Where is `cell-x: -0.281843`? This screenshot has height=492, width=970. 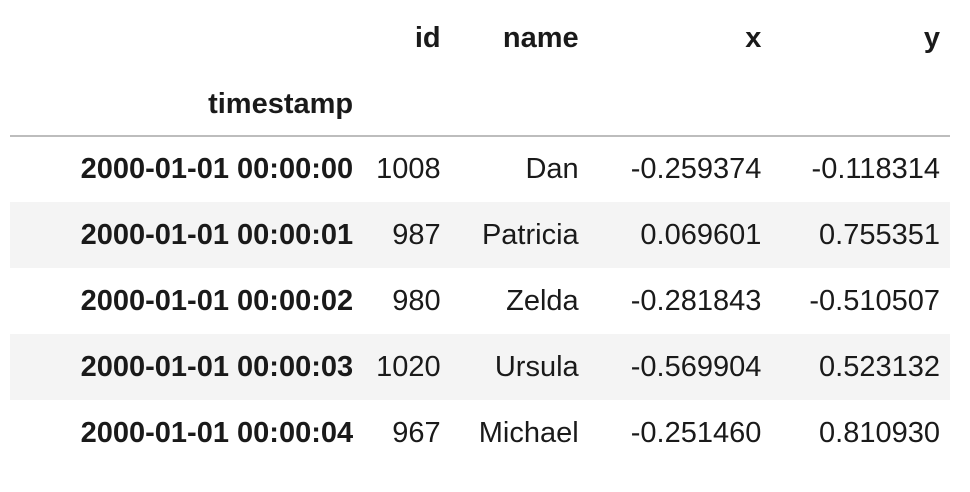
cell-x: -0.281843 is located at coordinates (696, 300).